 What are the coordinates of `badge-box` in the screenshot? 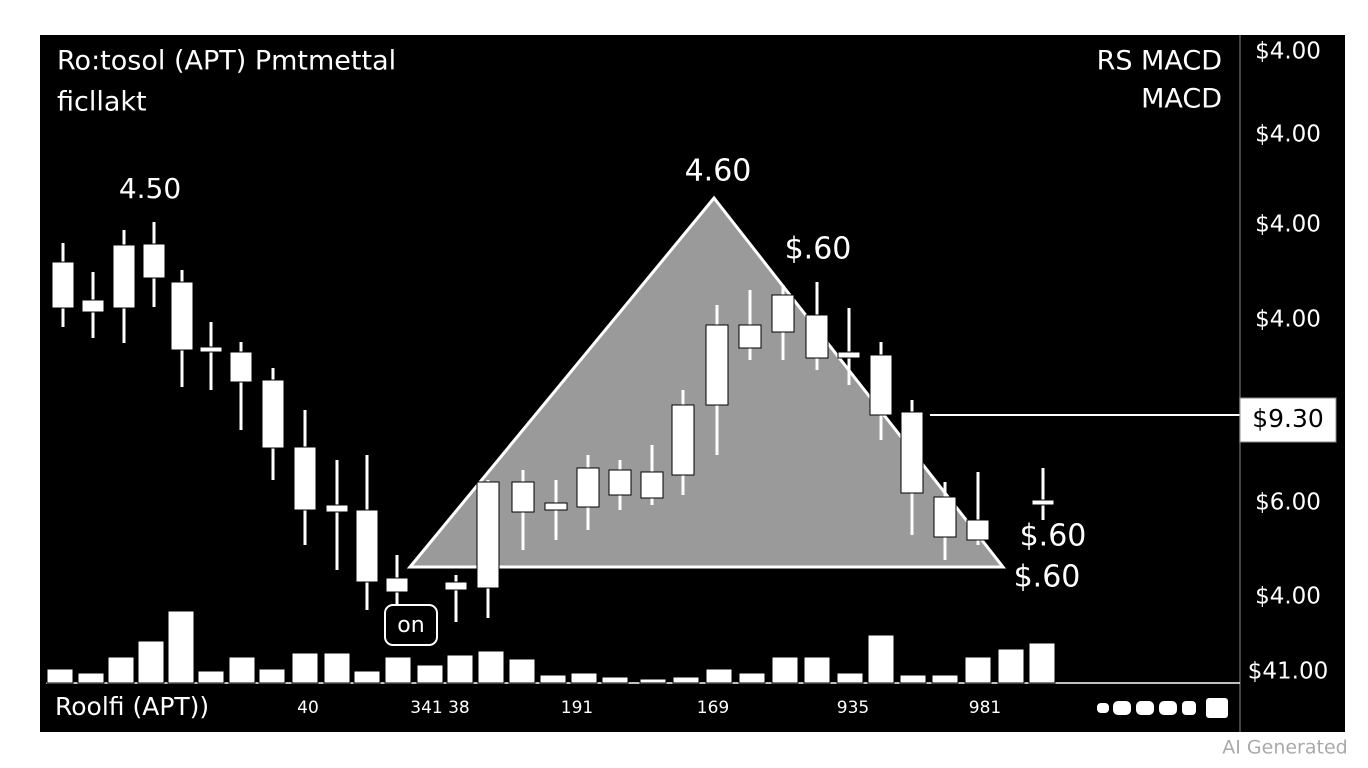 It's located at (411, 625).